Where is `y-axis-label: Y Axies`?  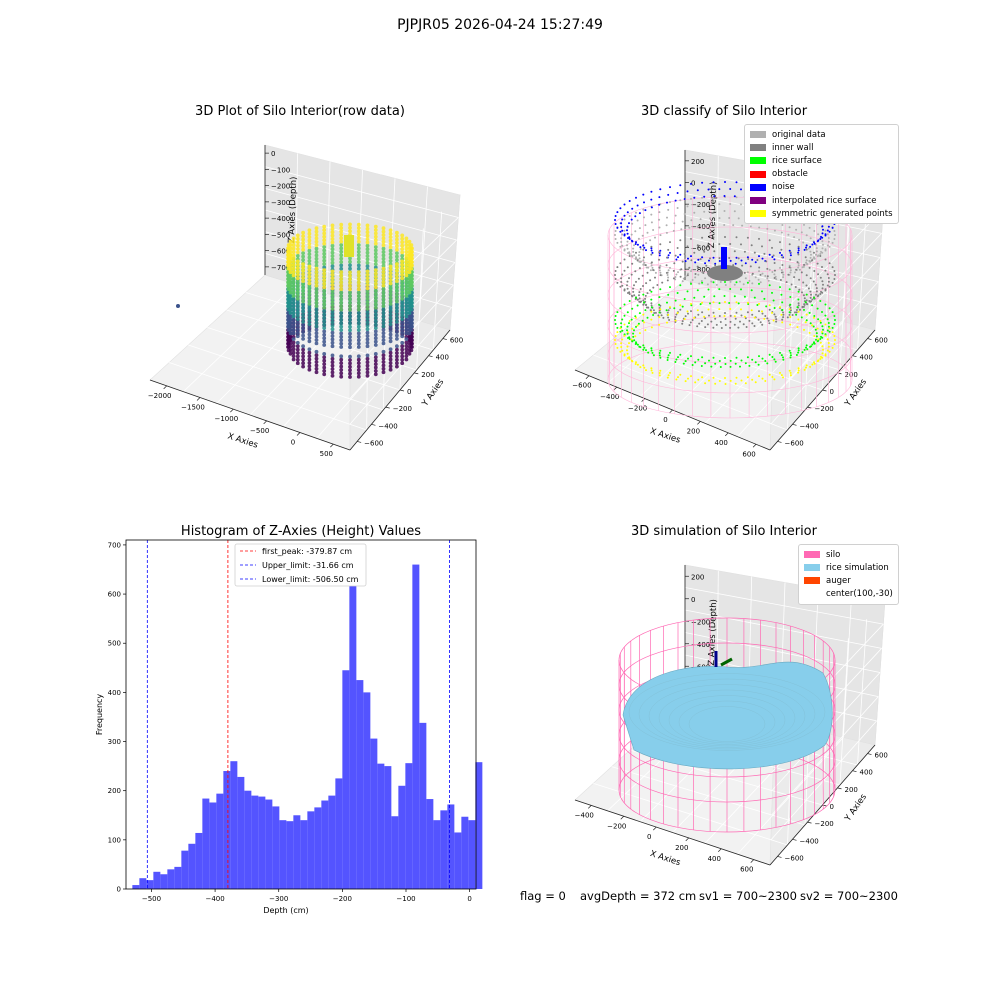 y-axis-label: Y Axies is located at coordinates (856, 393).